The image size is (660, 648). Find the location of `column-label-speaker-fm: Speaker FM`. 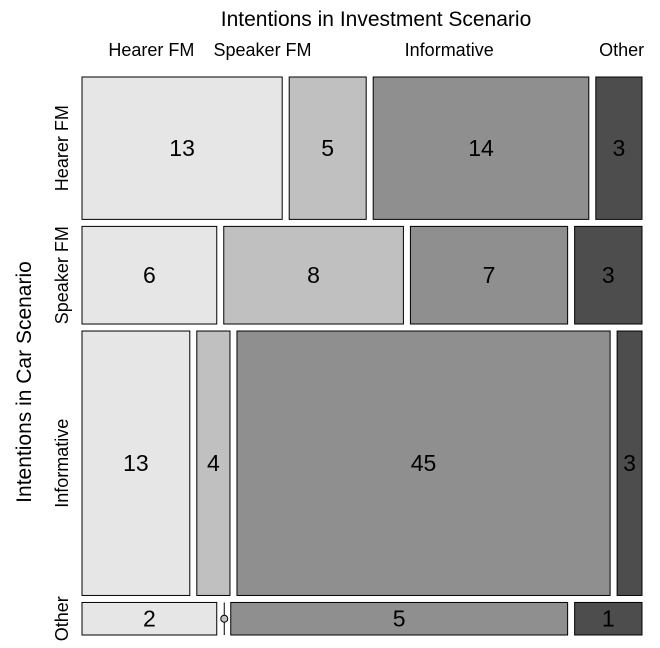

column-label-speaker-fm: Speaker FM is located at coordinates (263, 50).